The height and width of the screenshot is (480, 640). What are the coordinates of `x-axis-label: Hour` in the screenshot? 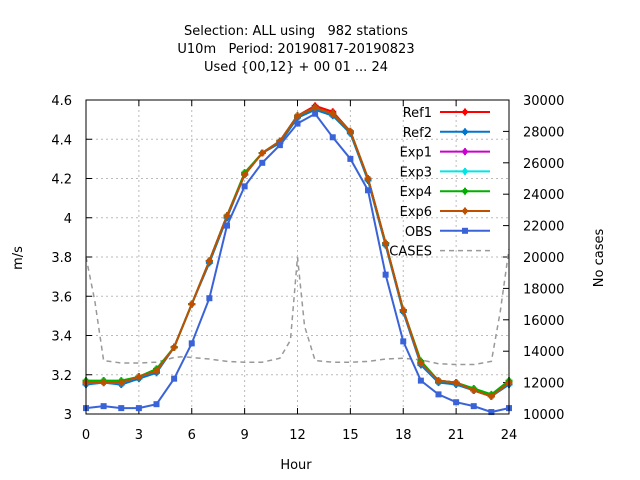 It's located at (296, 465).